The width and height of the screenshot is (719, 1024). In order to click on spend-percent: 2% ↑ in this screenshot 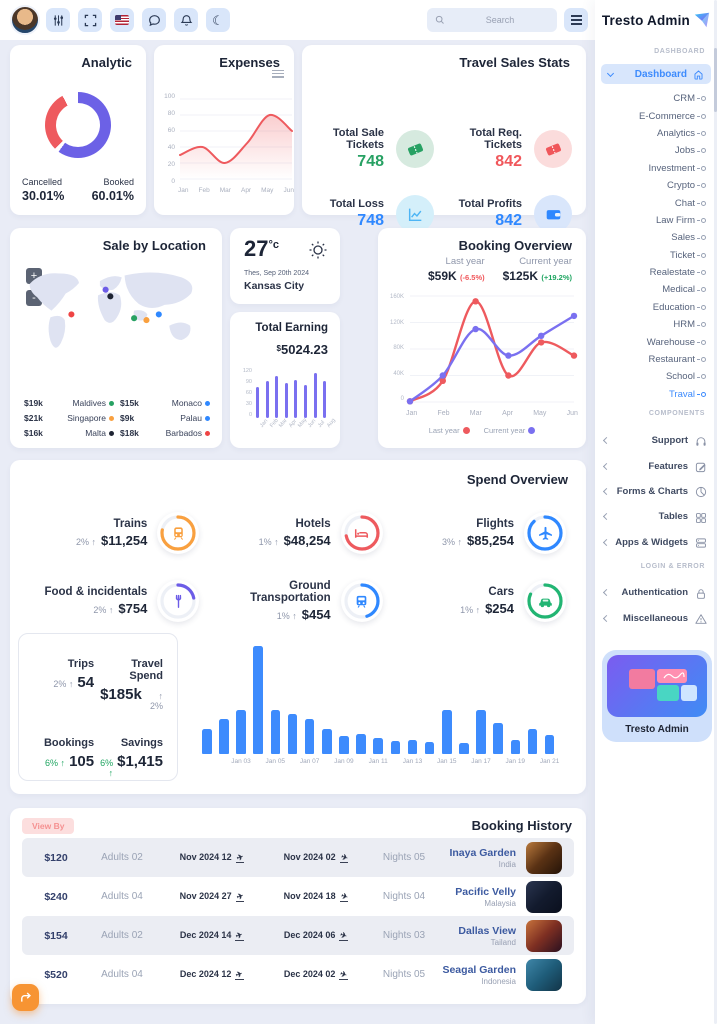, I will do `click(103, 610)`.